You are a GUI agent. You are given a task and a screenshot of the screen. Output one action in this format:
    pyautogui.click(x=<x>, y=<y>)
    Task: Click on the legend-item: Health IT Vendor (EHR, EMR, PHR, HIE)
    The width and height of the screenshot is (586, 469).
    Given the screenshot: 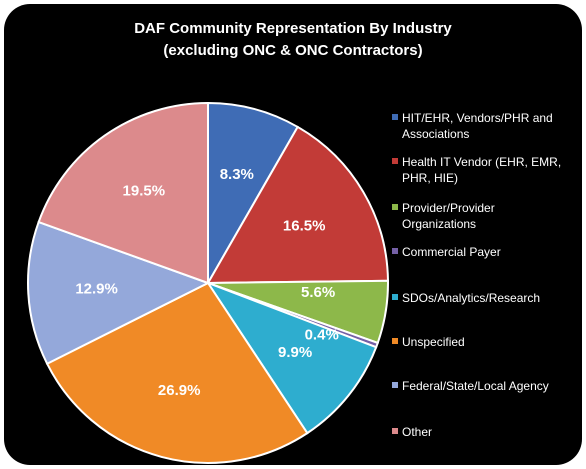 What is the action you would take?
    pyautogui.click(x=482, y=170)
    